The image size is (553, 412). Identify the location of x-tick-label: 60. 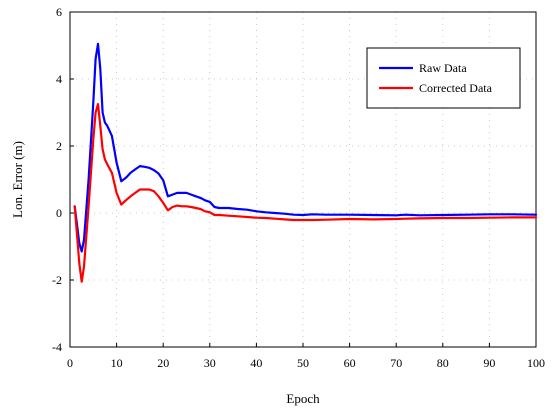
(350, 363).